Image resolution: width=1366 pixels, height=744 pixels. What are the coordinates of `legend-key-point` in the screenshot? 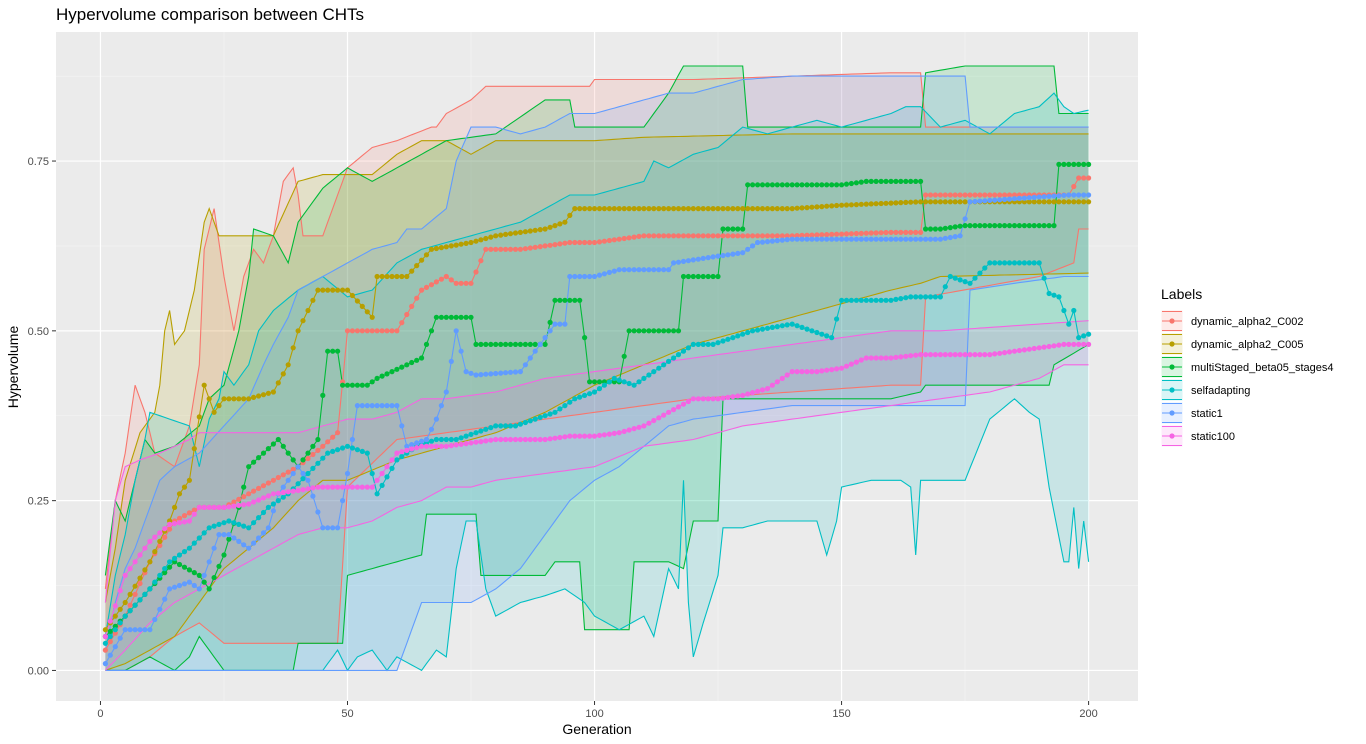 It's located at (1172, 367).